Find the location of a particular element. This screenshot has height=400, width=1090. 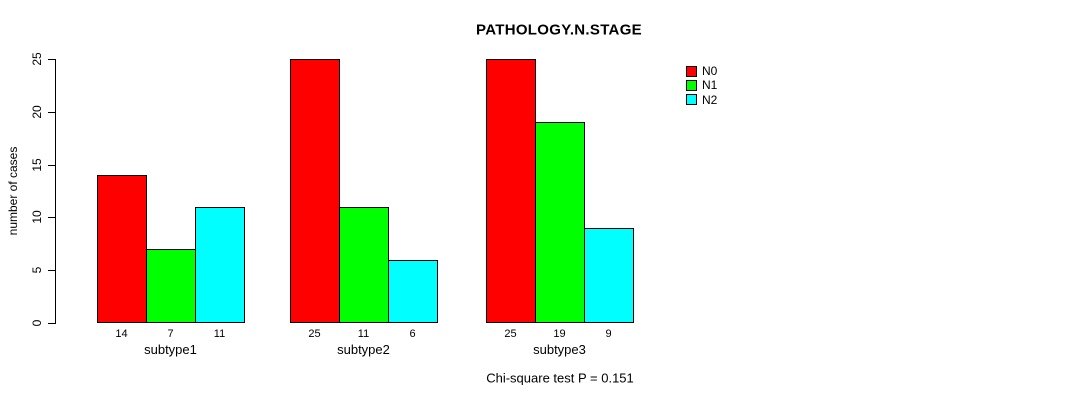

legend-label-n1: N1 is located at coordinates (710, 85).